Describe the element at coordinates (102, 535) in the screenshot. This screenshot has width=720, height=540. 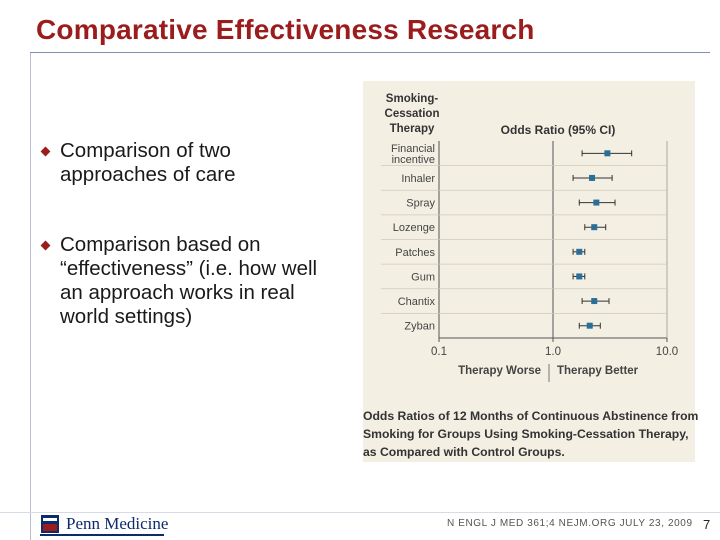
I see `logo-underline` at that location.